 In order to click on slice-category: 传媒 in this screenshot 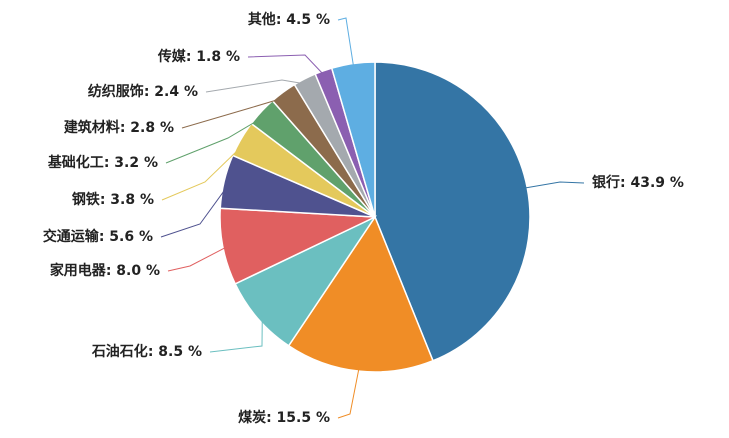, I will do `click(172, 56)`.